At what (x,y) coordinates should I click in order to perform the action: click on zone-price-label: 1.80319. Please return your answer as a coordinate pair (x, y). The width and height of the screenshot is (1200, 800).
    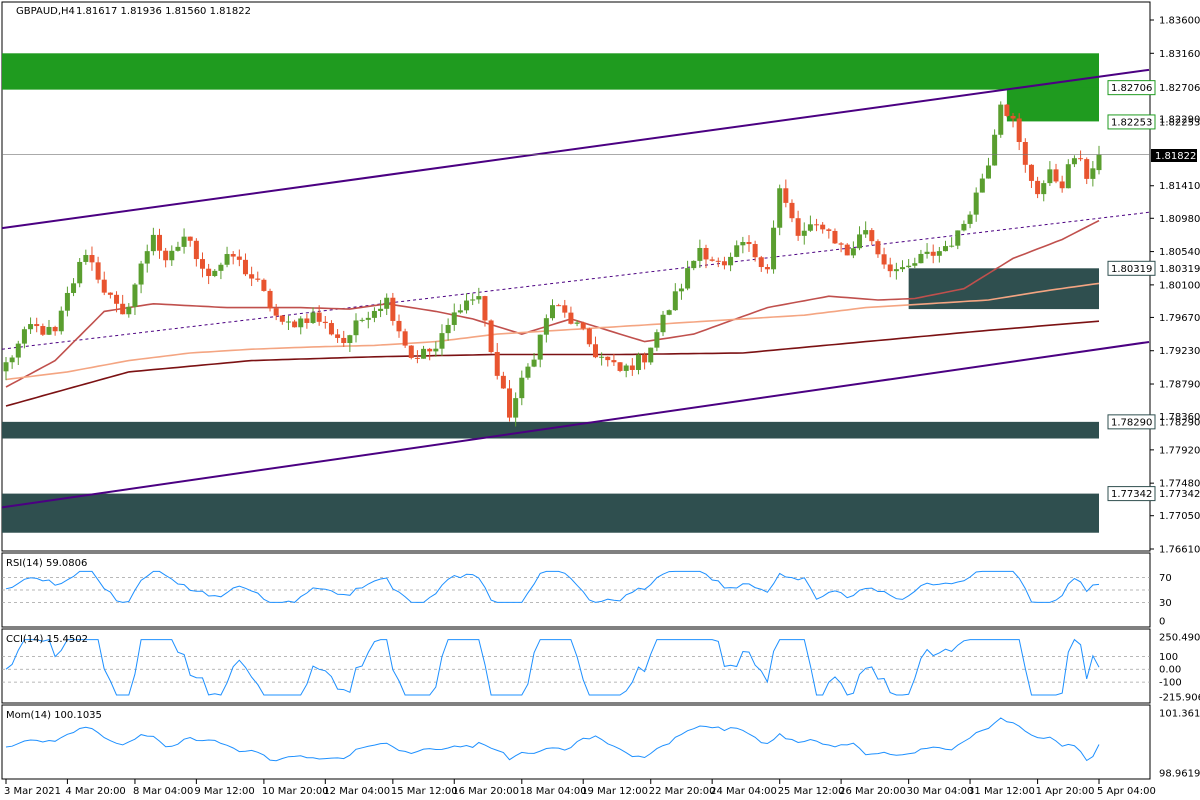
    Looking at the image, I should click on (1131, 269).